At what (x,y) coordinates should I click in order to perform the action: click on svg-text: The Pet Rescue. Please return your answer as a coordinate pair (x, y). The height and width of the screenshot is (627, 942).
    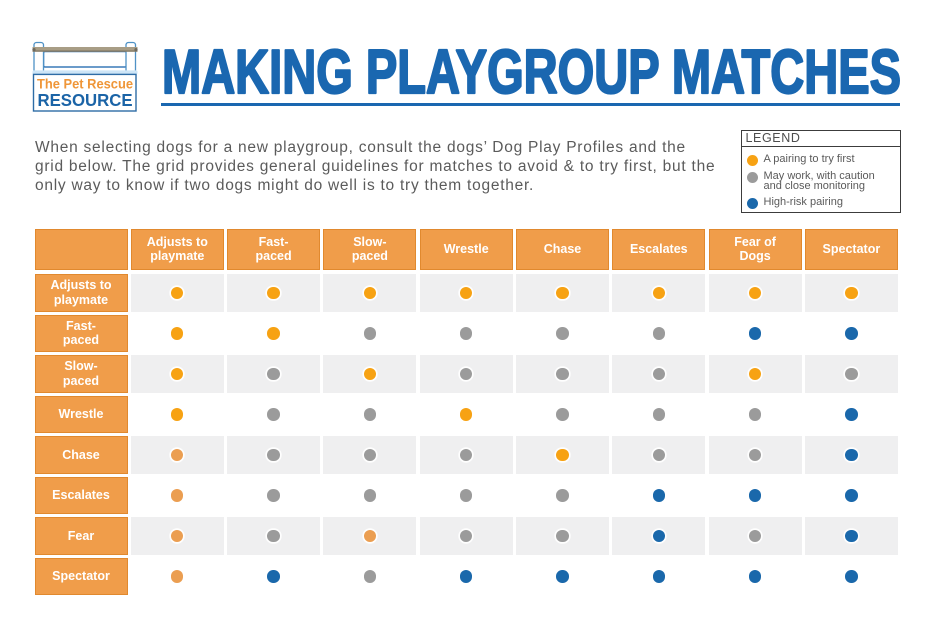
    Looking at the image, I should click on (85, 84).